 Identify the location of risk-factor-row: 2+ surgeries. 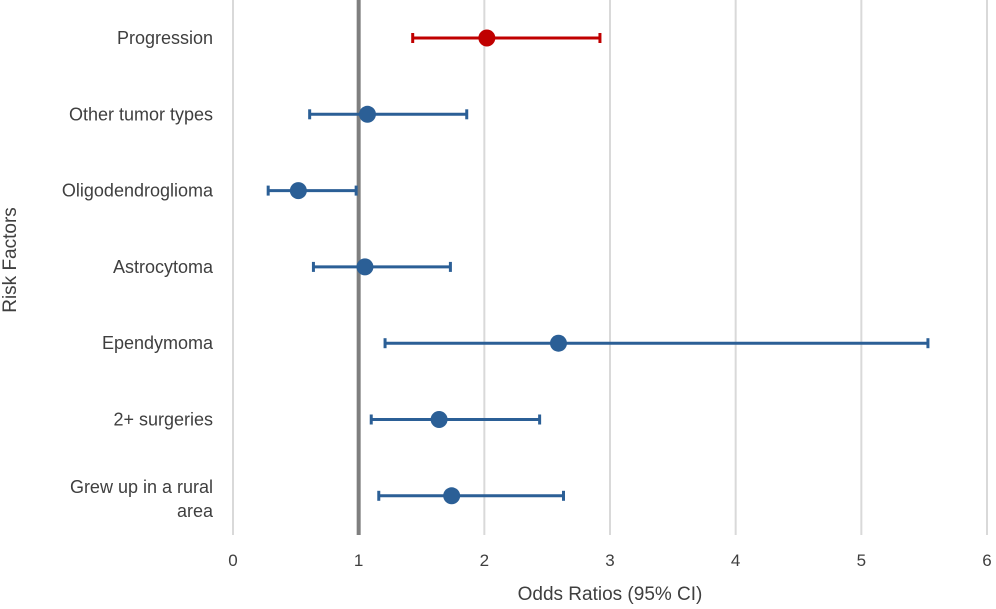
(327, 420).